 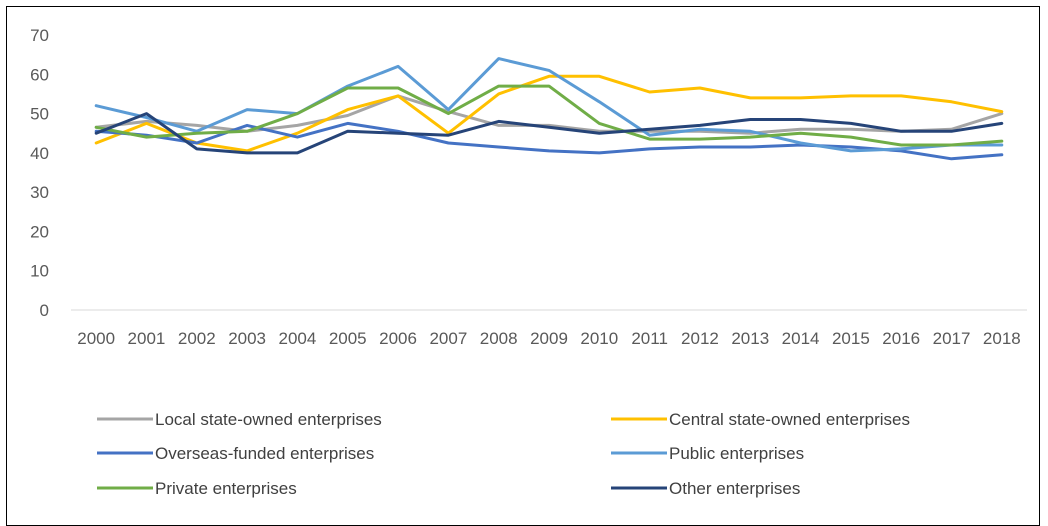 I want to click on x-tick-label: 2004, so click(x=298, y=338).